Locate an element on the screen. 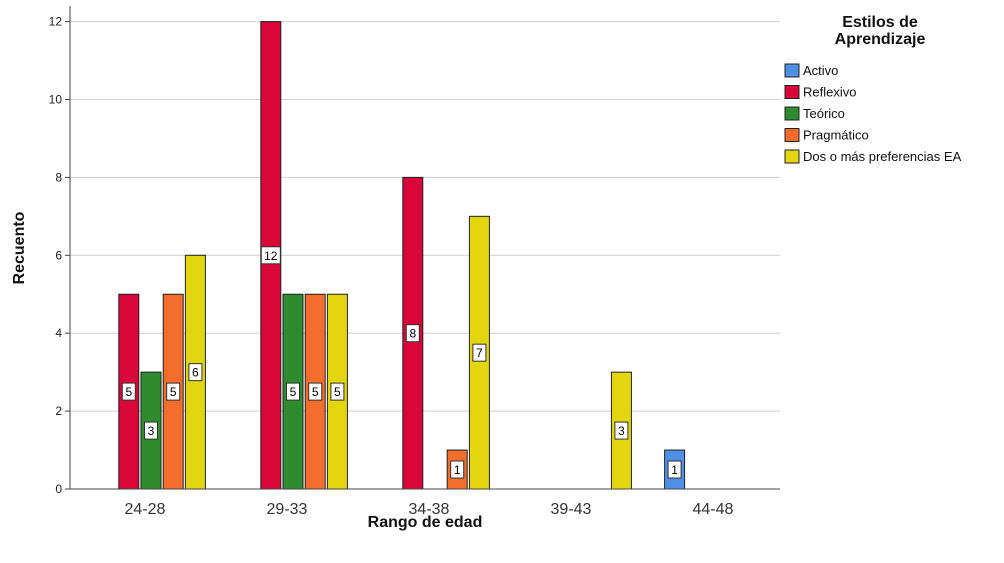 Image resolution: width=1004 pixels, height=563 pixels. legend-item-label: Dos o más preferencias EA is located at coordinates (882, 156).